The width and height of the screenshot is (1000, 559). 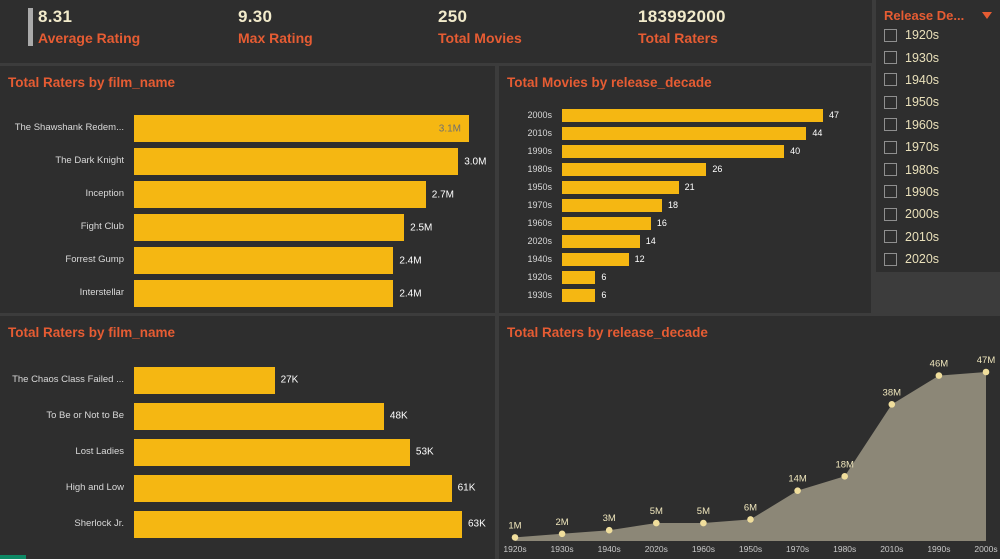 I want to click on bar-row: Inception 2.7M, so click(x=238, y=194).